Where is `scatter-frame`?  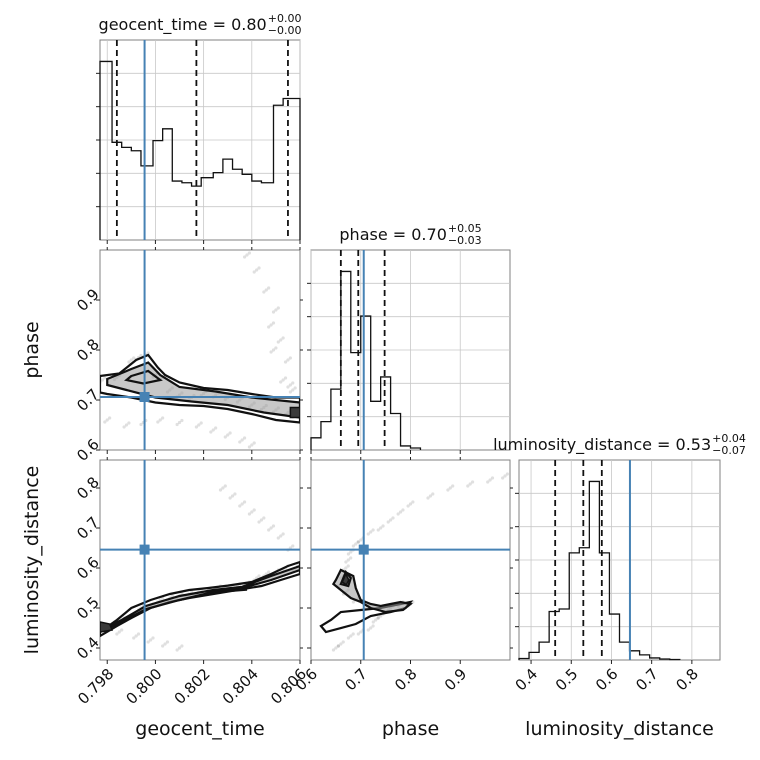 scatter-frame is located at coordinates (200, 560).